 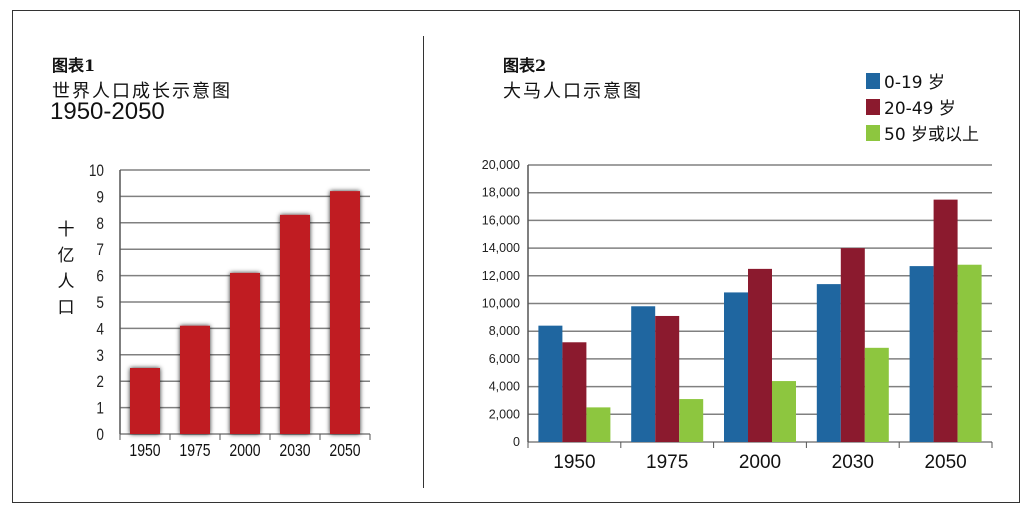 What do you see at coordinates (516, 442) in the screenshot?
I see `right-y-tick-label: 0` at bounding box center [516, 442].